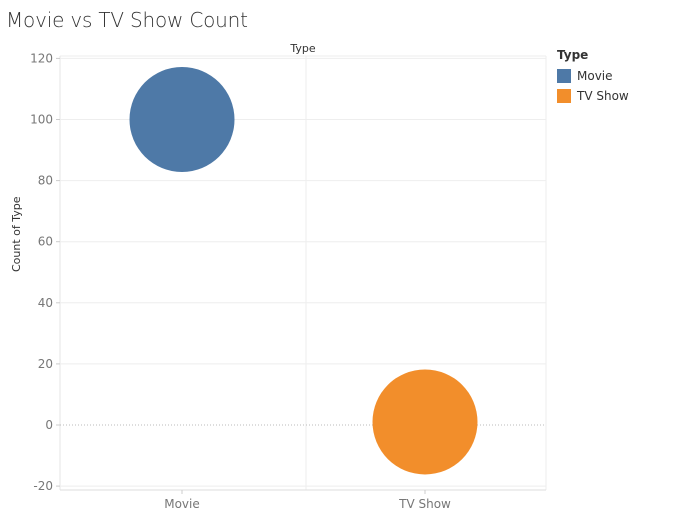  I want to click on legend-title: Type, so click(573, 55).